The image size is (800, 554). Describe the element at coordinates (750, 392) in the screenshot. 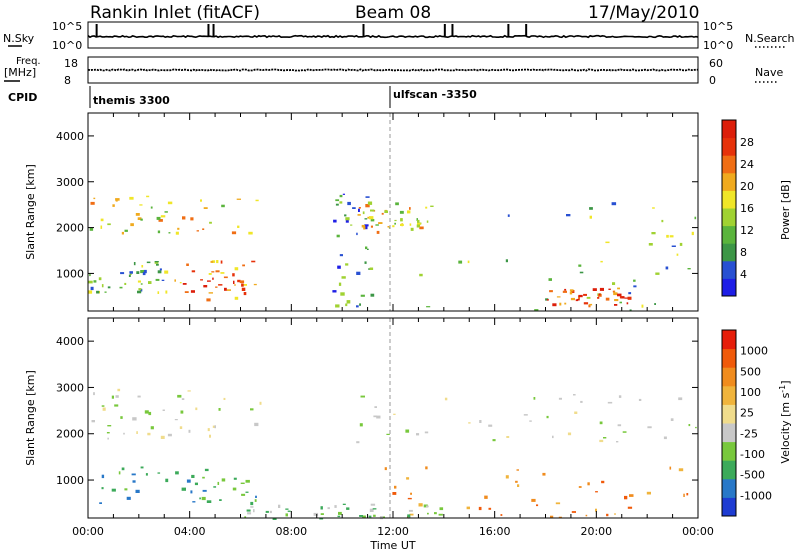

I see `colorbar-tick-label: 100` at that location.